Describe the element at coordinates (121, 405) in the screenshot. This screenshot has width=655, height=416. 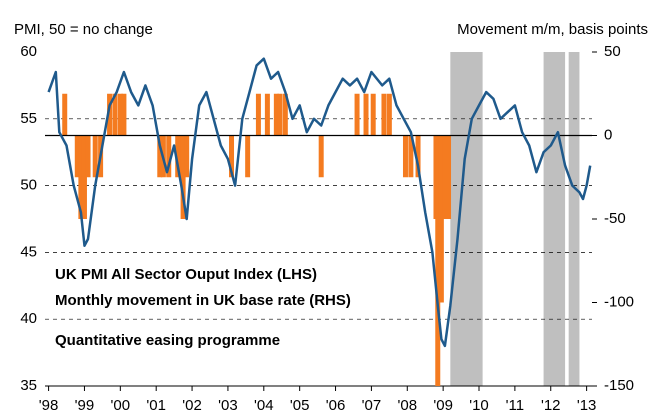
I see `x-tick-label: '00` at that location.